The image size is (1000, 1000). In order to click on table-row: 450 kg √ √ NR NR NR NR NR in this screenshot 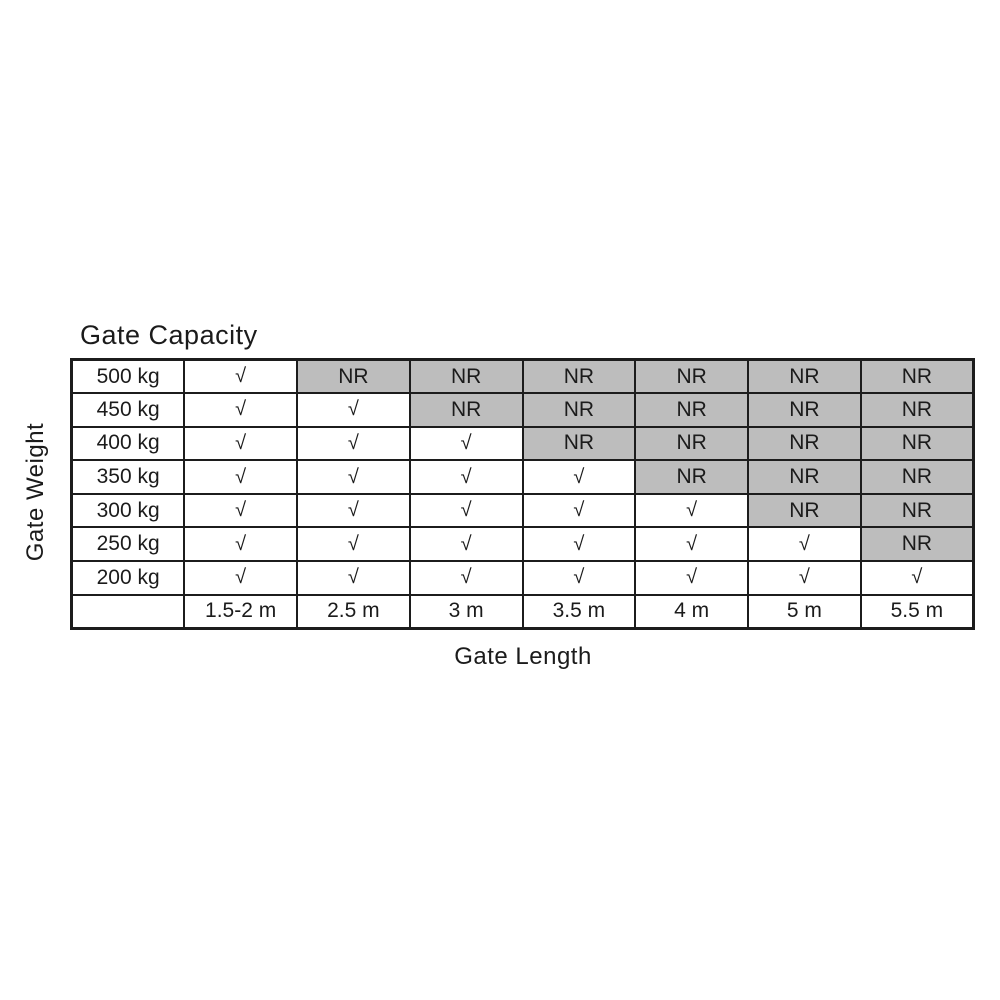, I will do `click(522, 410)`.